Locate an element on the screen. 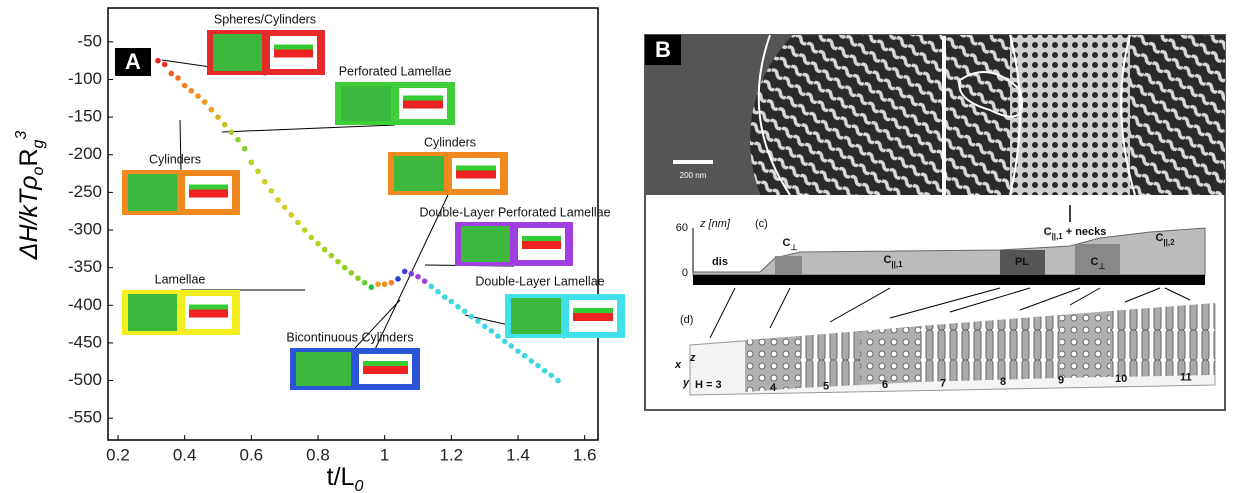 The height and width of the screenshot is (493, 1242). inset-label: Cylinders is located at coordinates (450, 142).